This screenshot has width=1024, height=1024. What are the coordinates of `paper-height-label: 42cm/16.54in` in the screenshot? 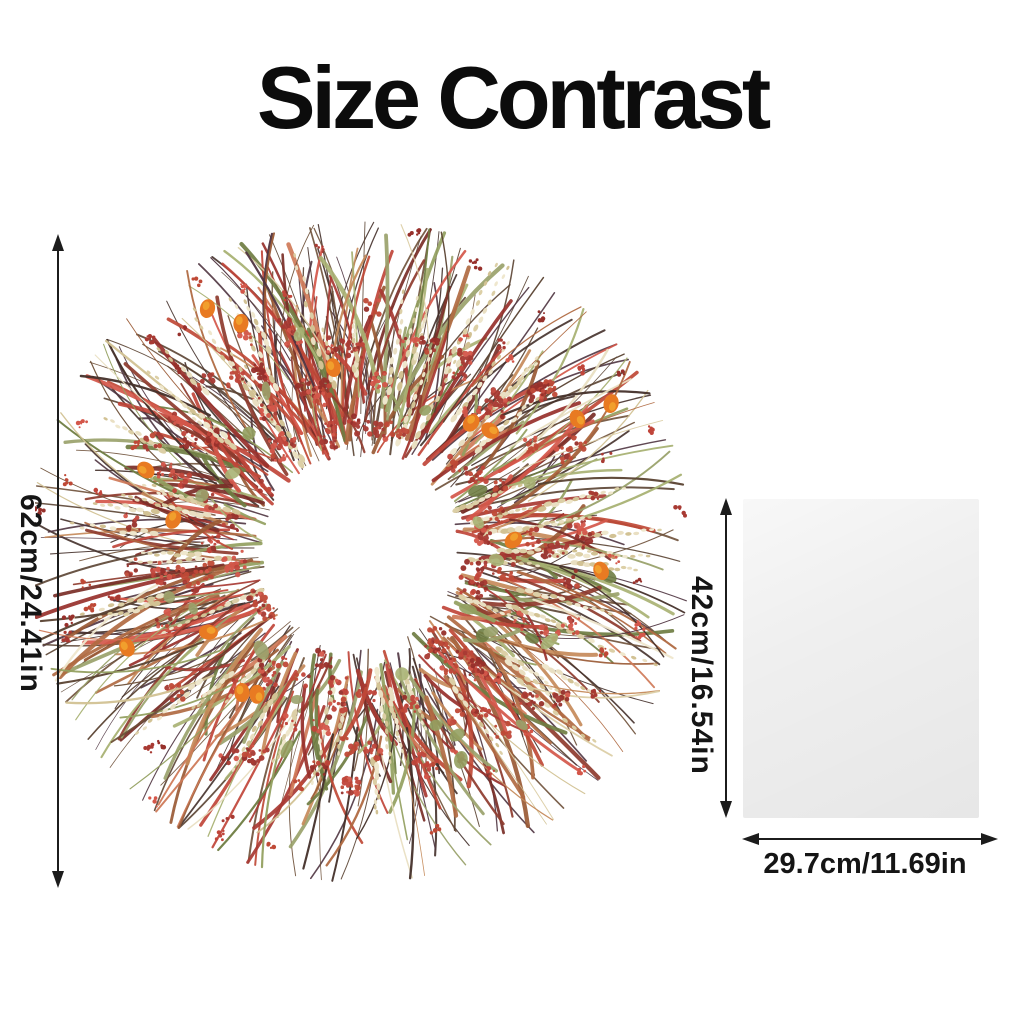 It's located at (701, 675).